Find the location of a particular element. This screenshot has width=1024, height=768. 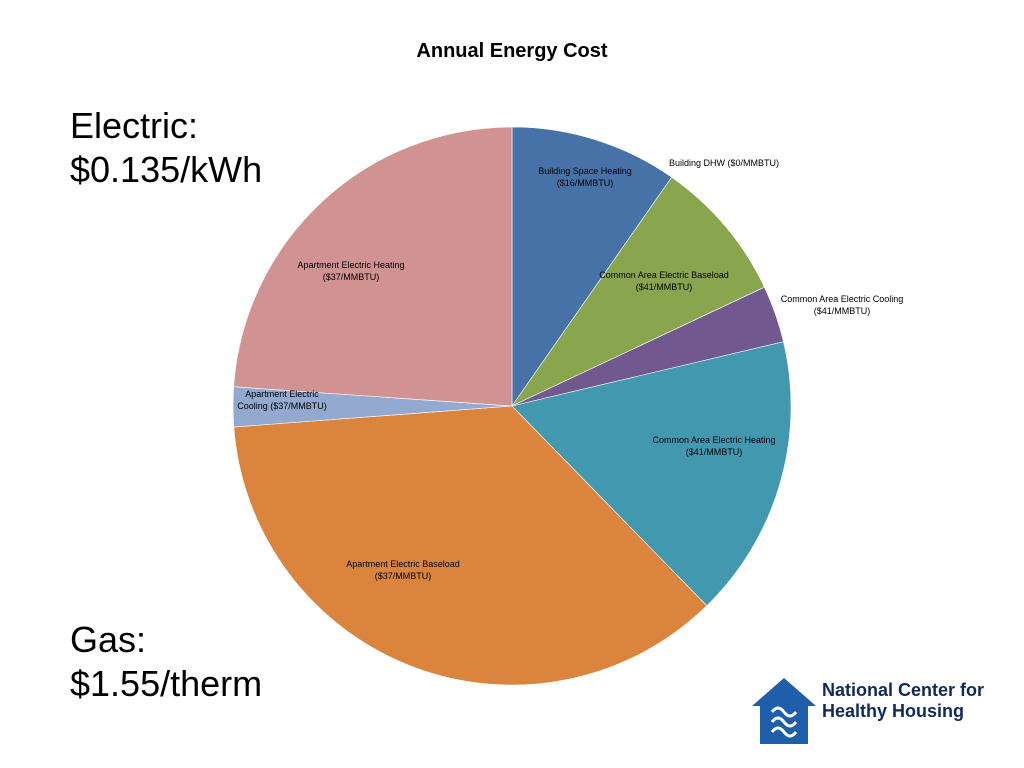

chart-title: Annual Energy Cost is located at coordinates (512, 51).